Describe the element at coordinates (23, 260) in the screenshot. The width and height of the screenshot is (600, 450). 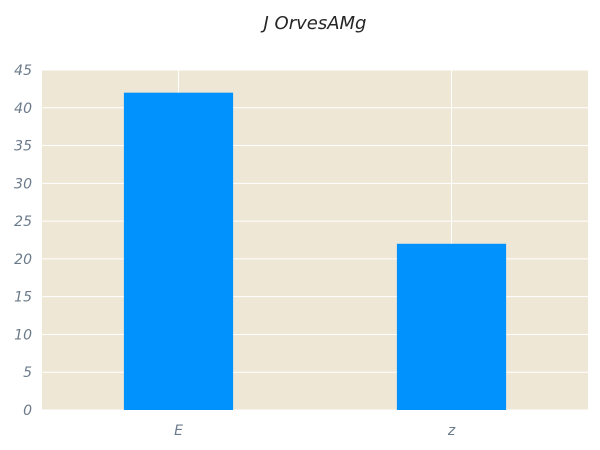
I see `y-tick-label: 20` at that location.